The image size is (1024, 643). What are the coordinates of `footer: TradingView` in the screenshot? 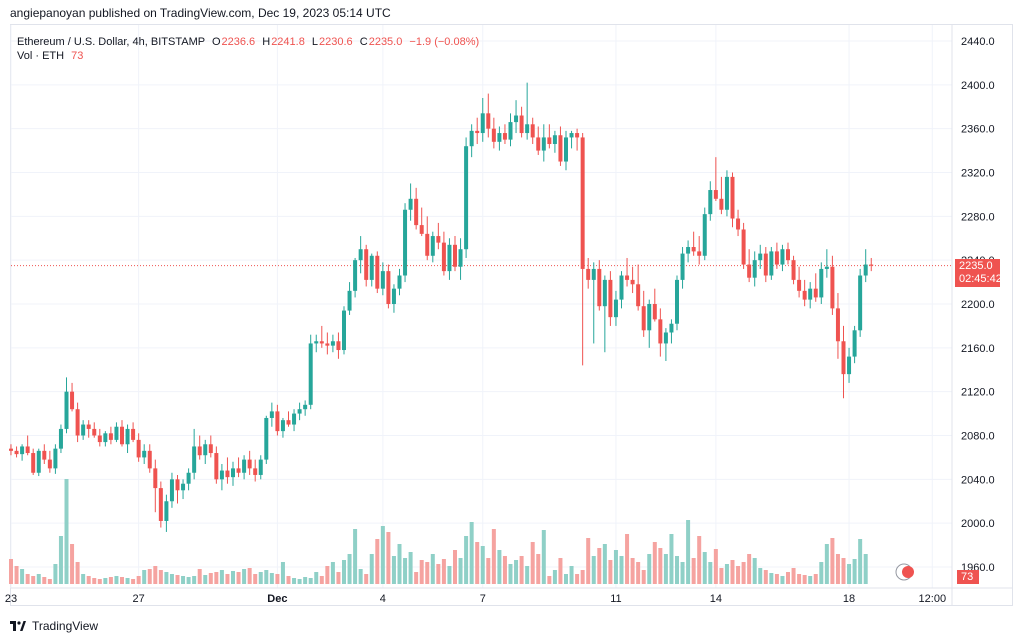 It's located at (54, 626).